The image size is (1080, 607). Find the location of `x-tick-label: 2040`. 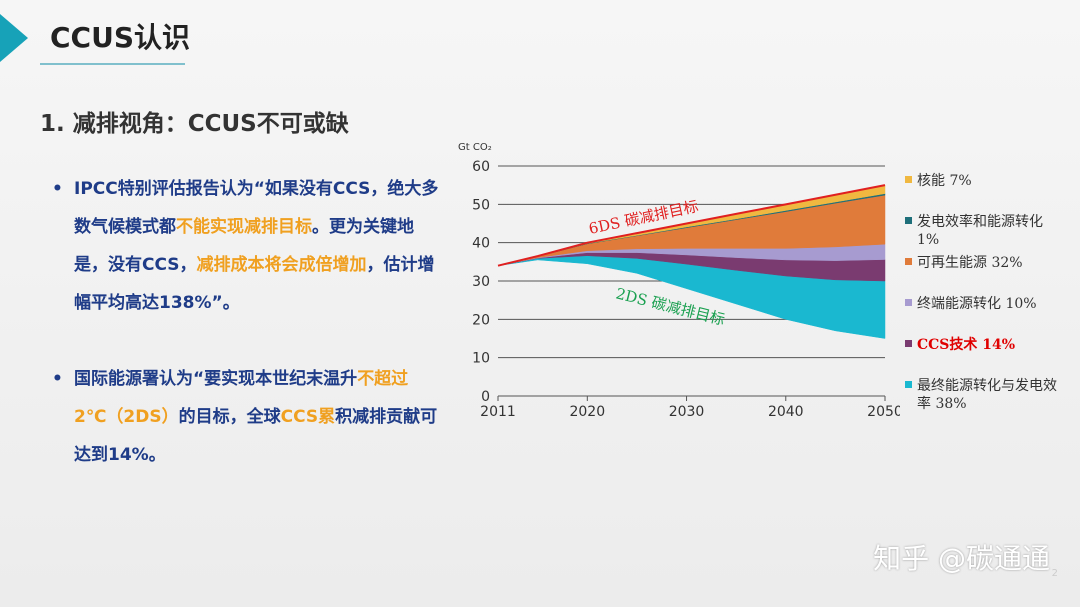

x-tick-label: 2040 is located at coordinates (786, 412).